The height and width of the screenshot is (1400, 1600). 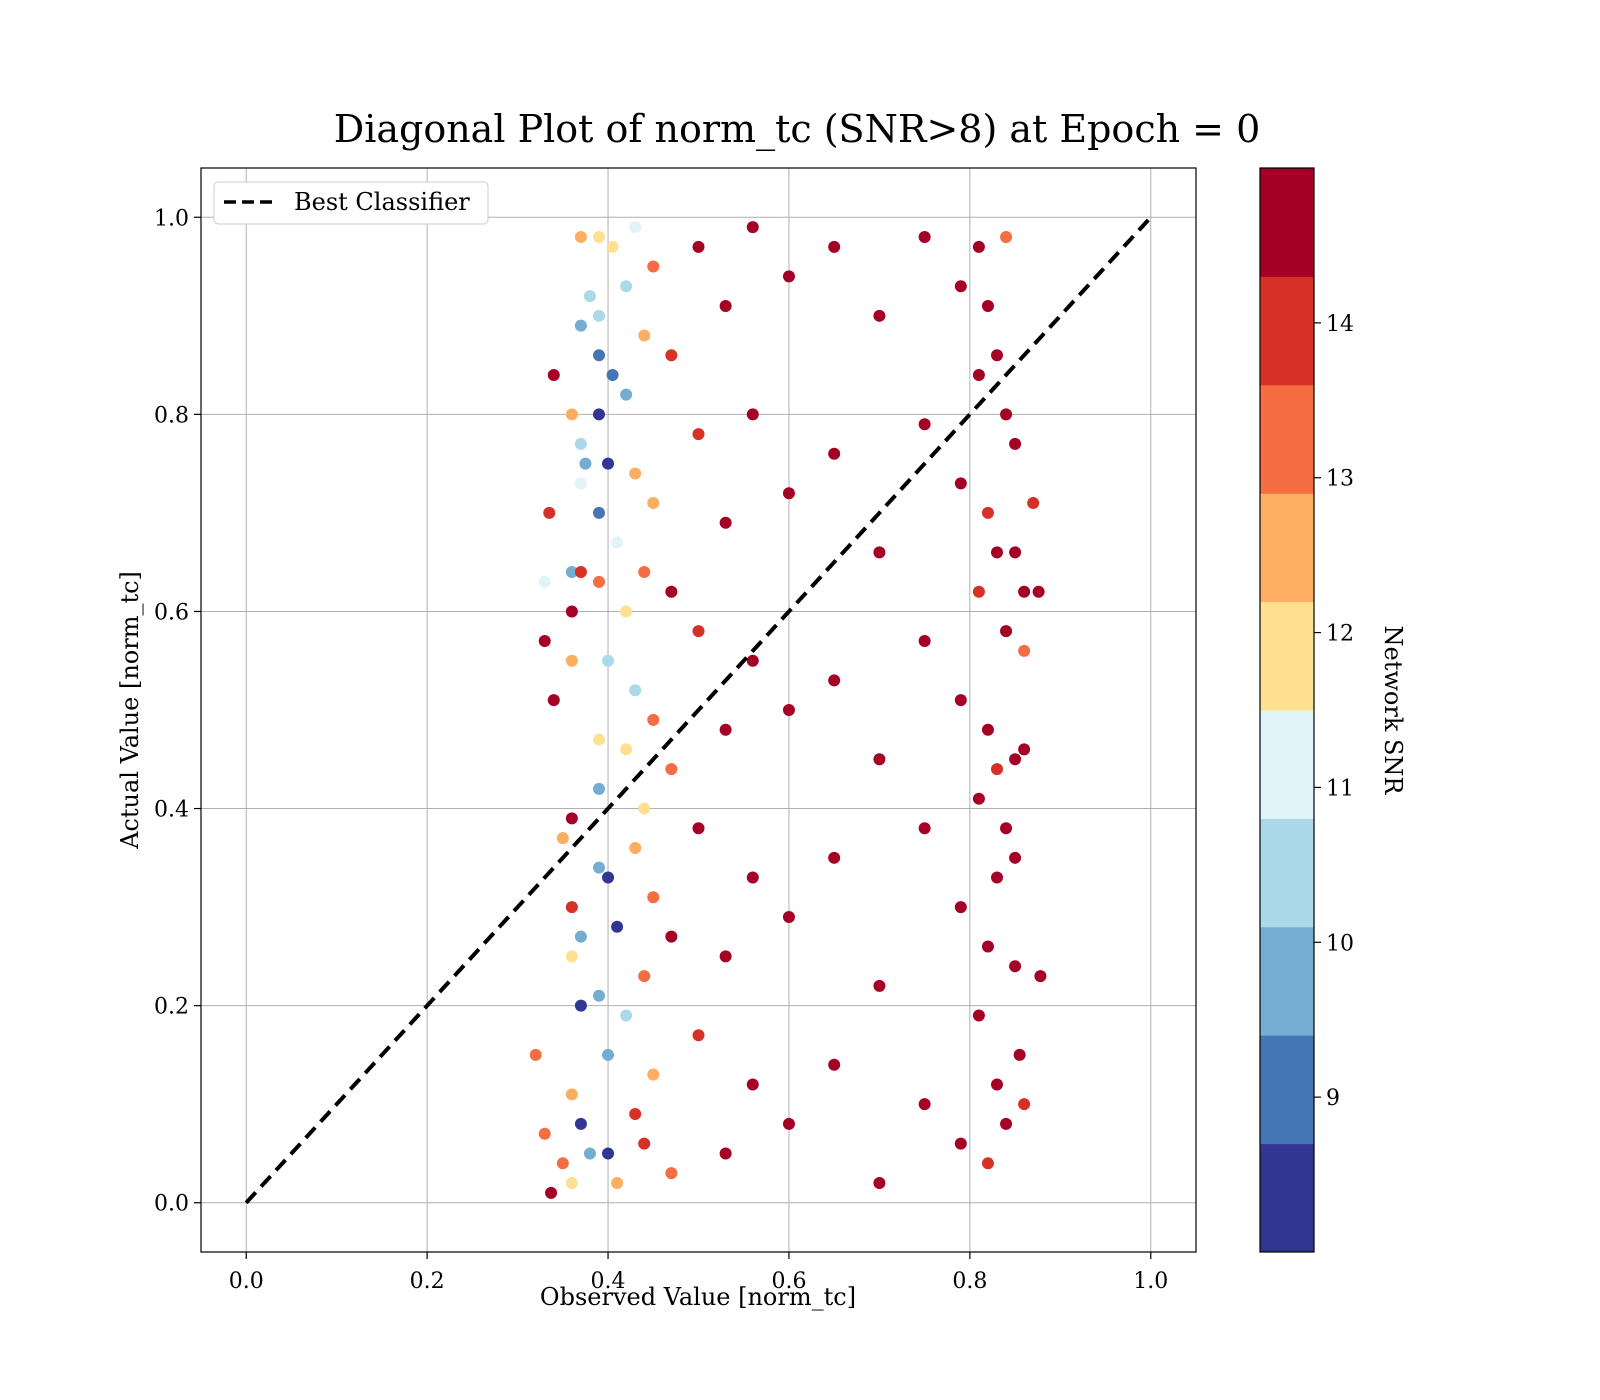 I want to click on y-axis-ticks: 0.0 0.2 0.4 0.6 0.8 1.0, so click(x=177, y=711).